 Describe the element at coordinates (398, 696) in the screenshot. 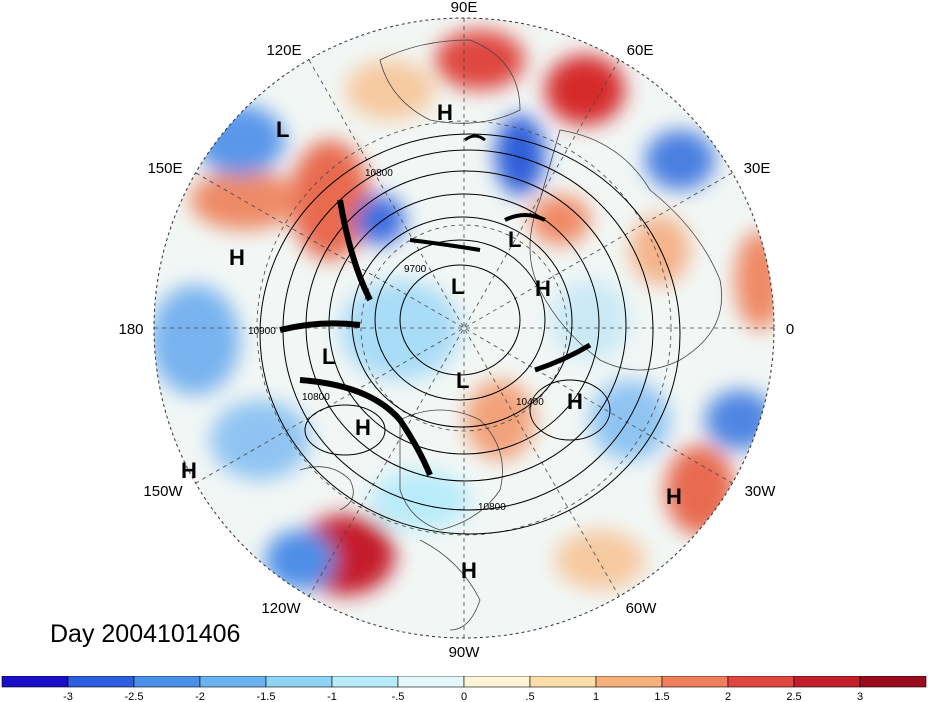

I see `colorbar-tick-label: -.5` at that location.